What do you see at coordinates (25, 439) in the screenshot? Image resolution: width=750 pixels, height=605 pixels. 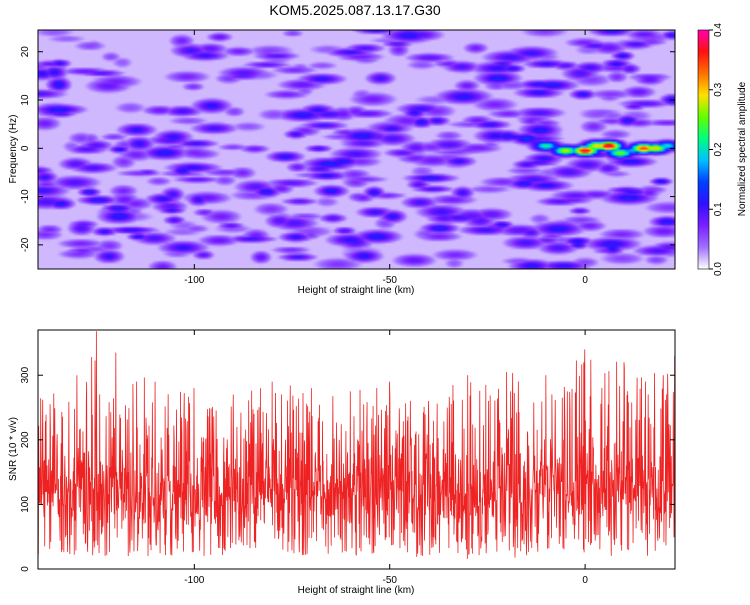 I see `snr-y-tick-label: 200` at bounding box center [25, 439].